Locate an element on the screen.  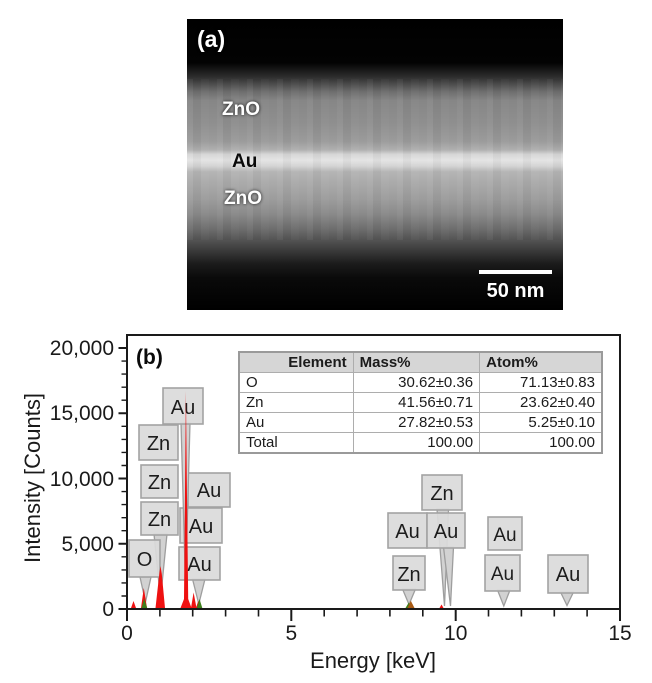
y-axis-label: Intensity [Counts] is located at coordinates (32, 478).